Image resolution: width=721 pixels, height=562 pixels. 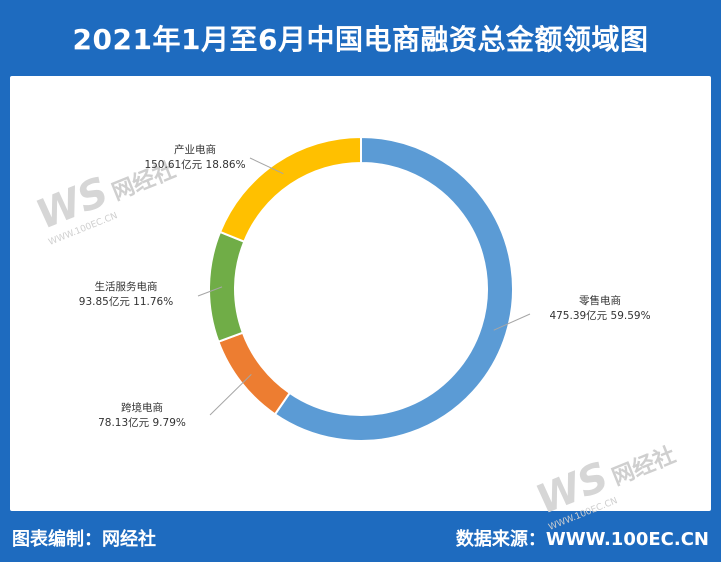 I want to click on header-bar: 2021年1月至6月中国电商融资总金额领域图, so click(x=360, y=38).